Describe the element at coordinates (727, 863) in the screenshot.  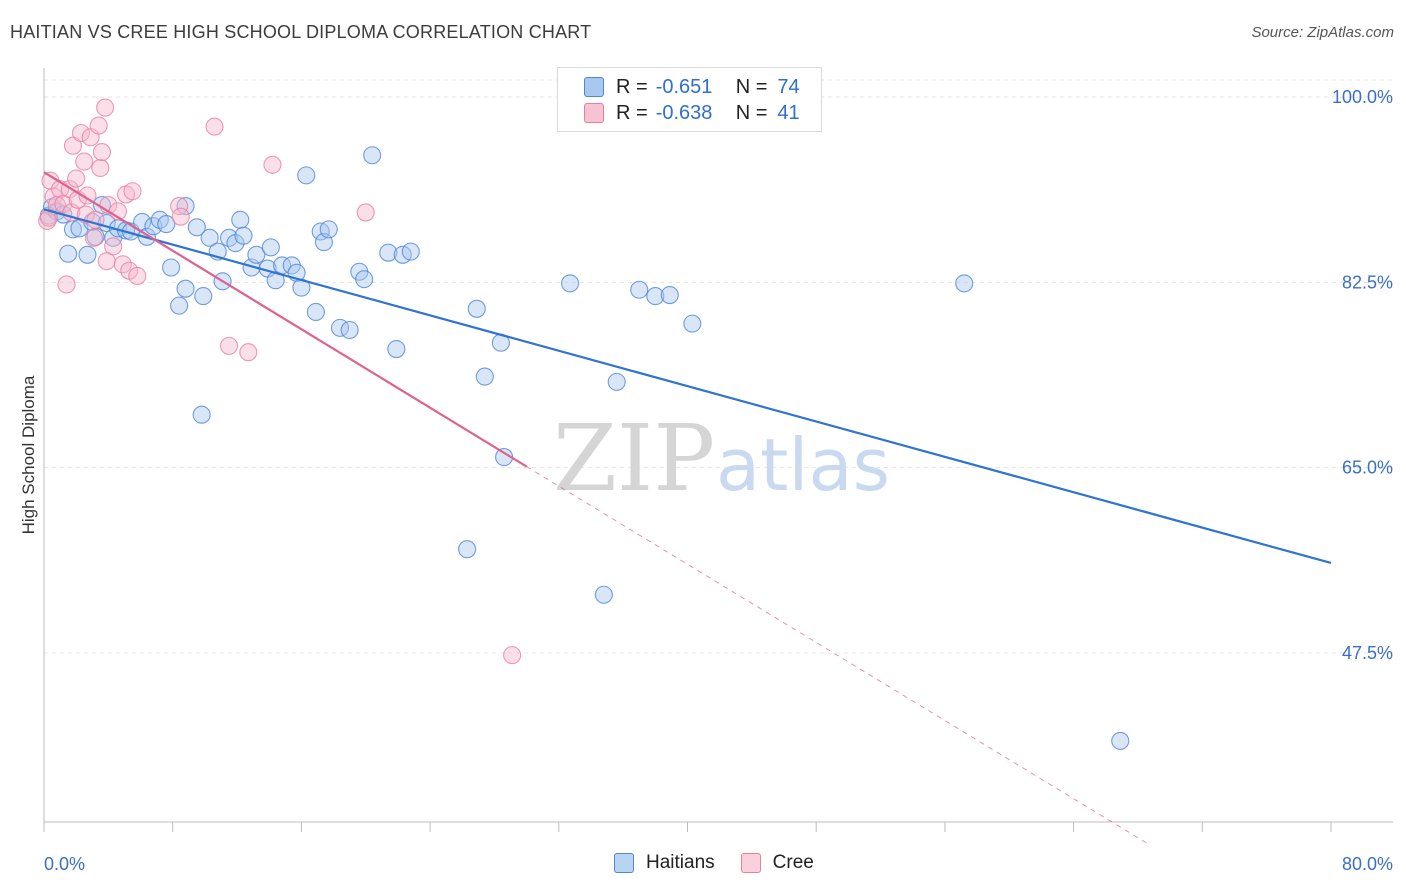
I see `series-legend: Haitians Cree` at that location.